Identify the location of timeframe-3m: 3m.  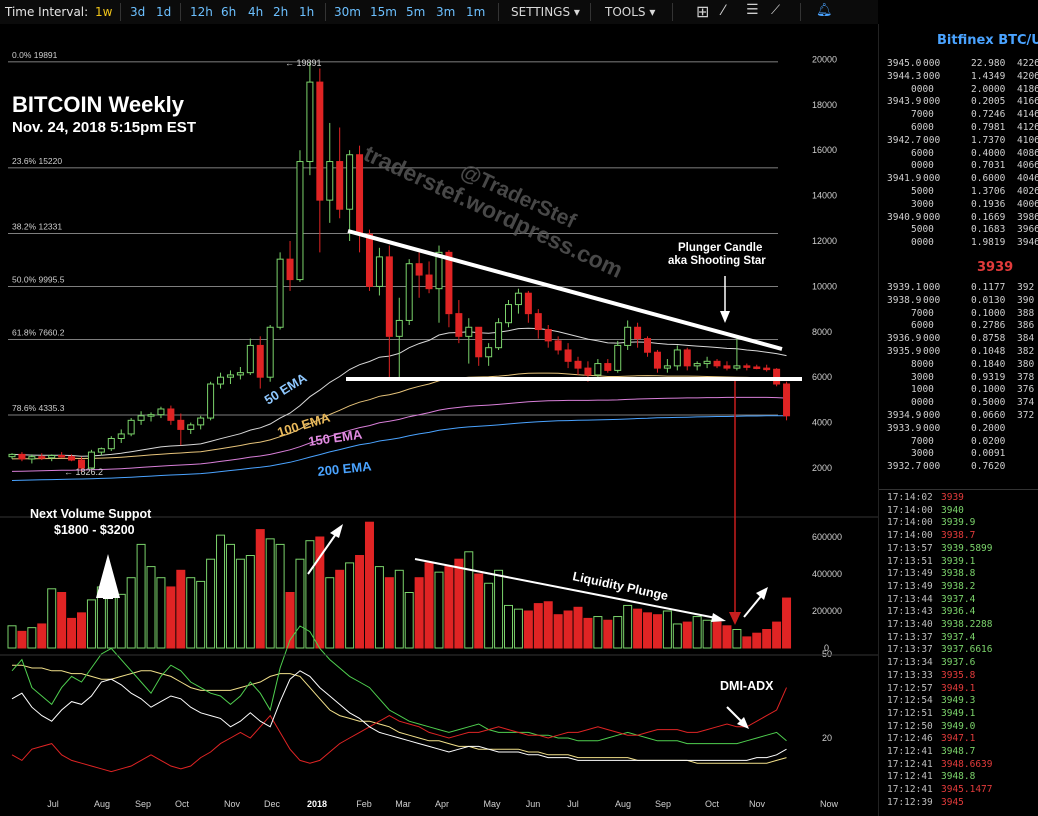
(446, 12).